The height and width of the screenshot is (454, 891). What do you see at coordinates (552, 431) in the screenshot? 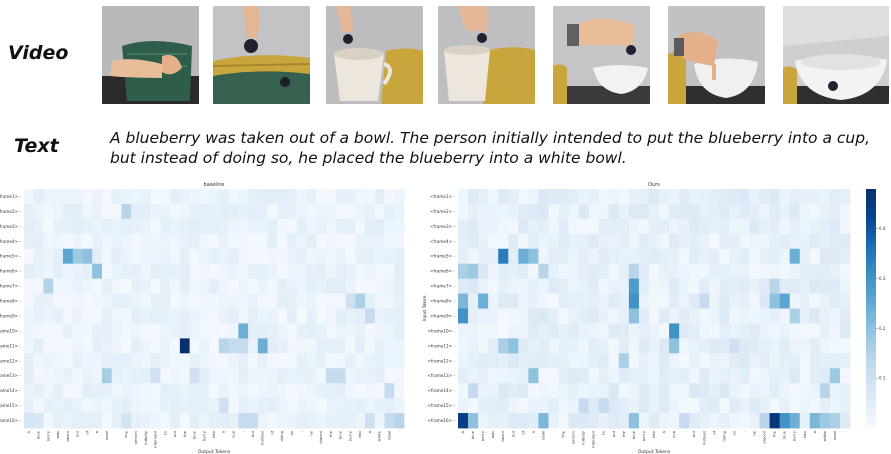
I see `column-tick-label: .` at bounding box center [552, 431].